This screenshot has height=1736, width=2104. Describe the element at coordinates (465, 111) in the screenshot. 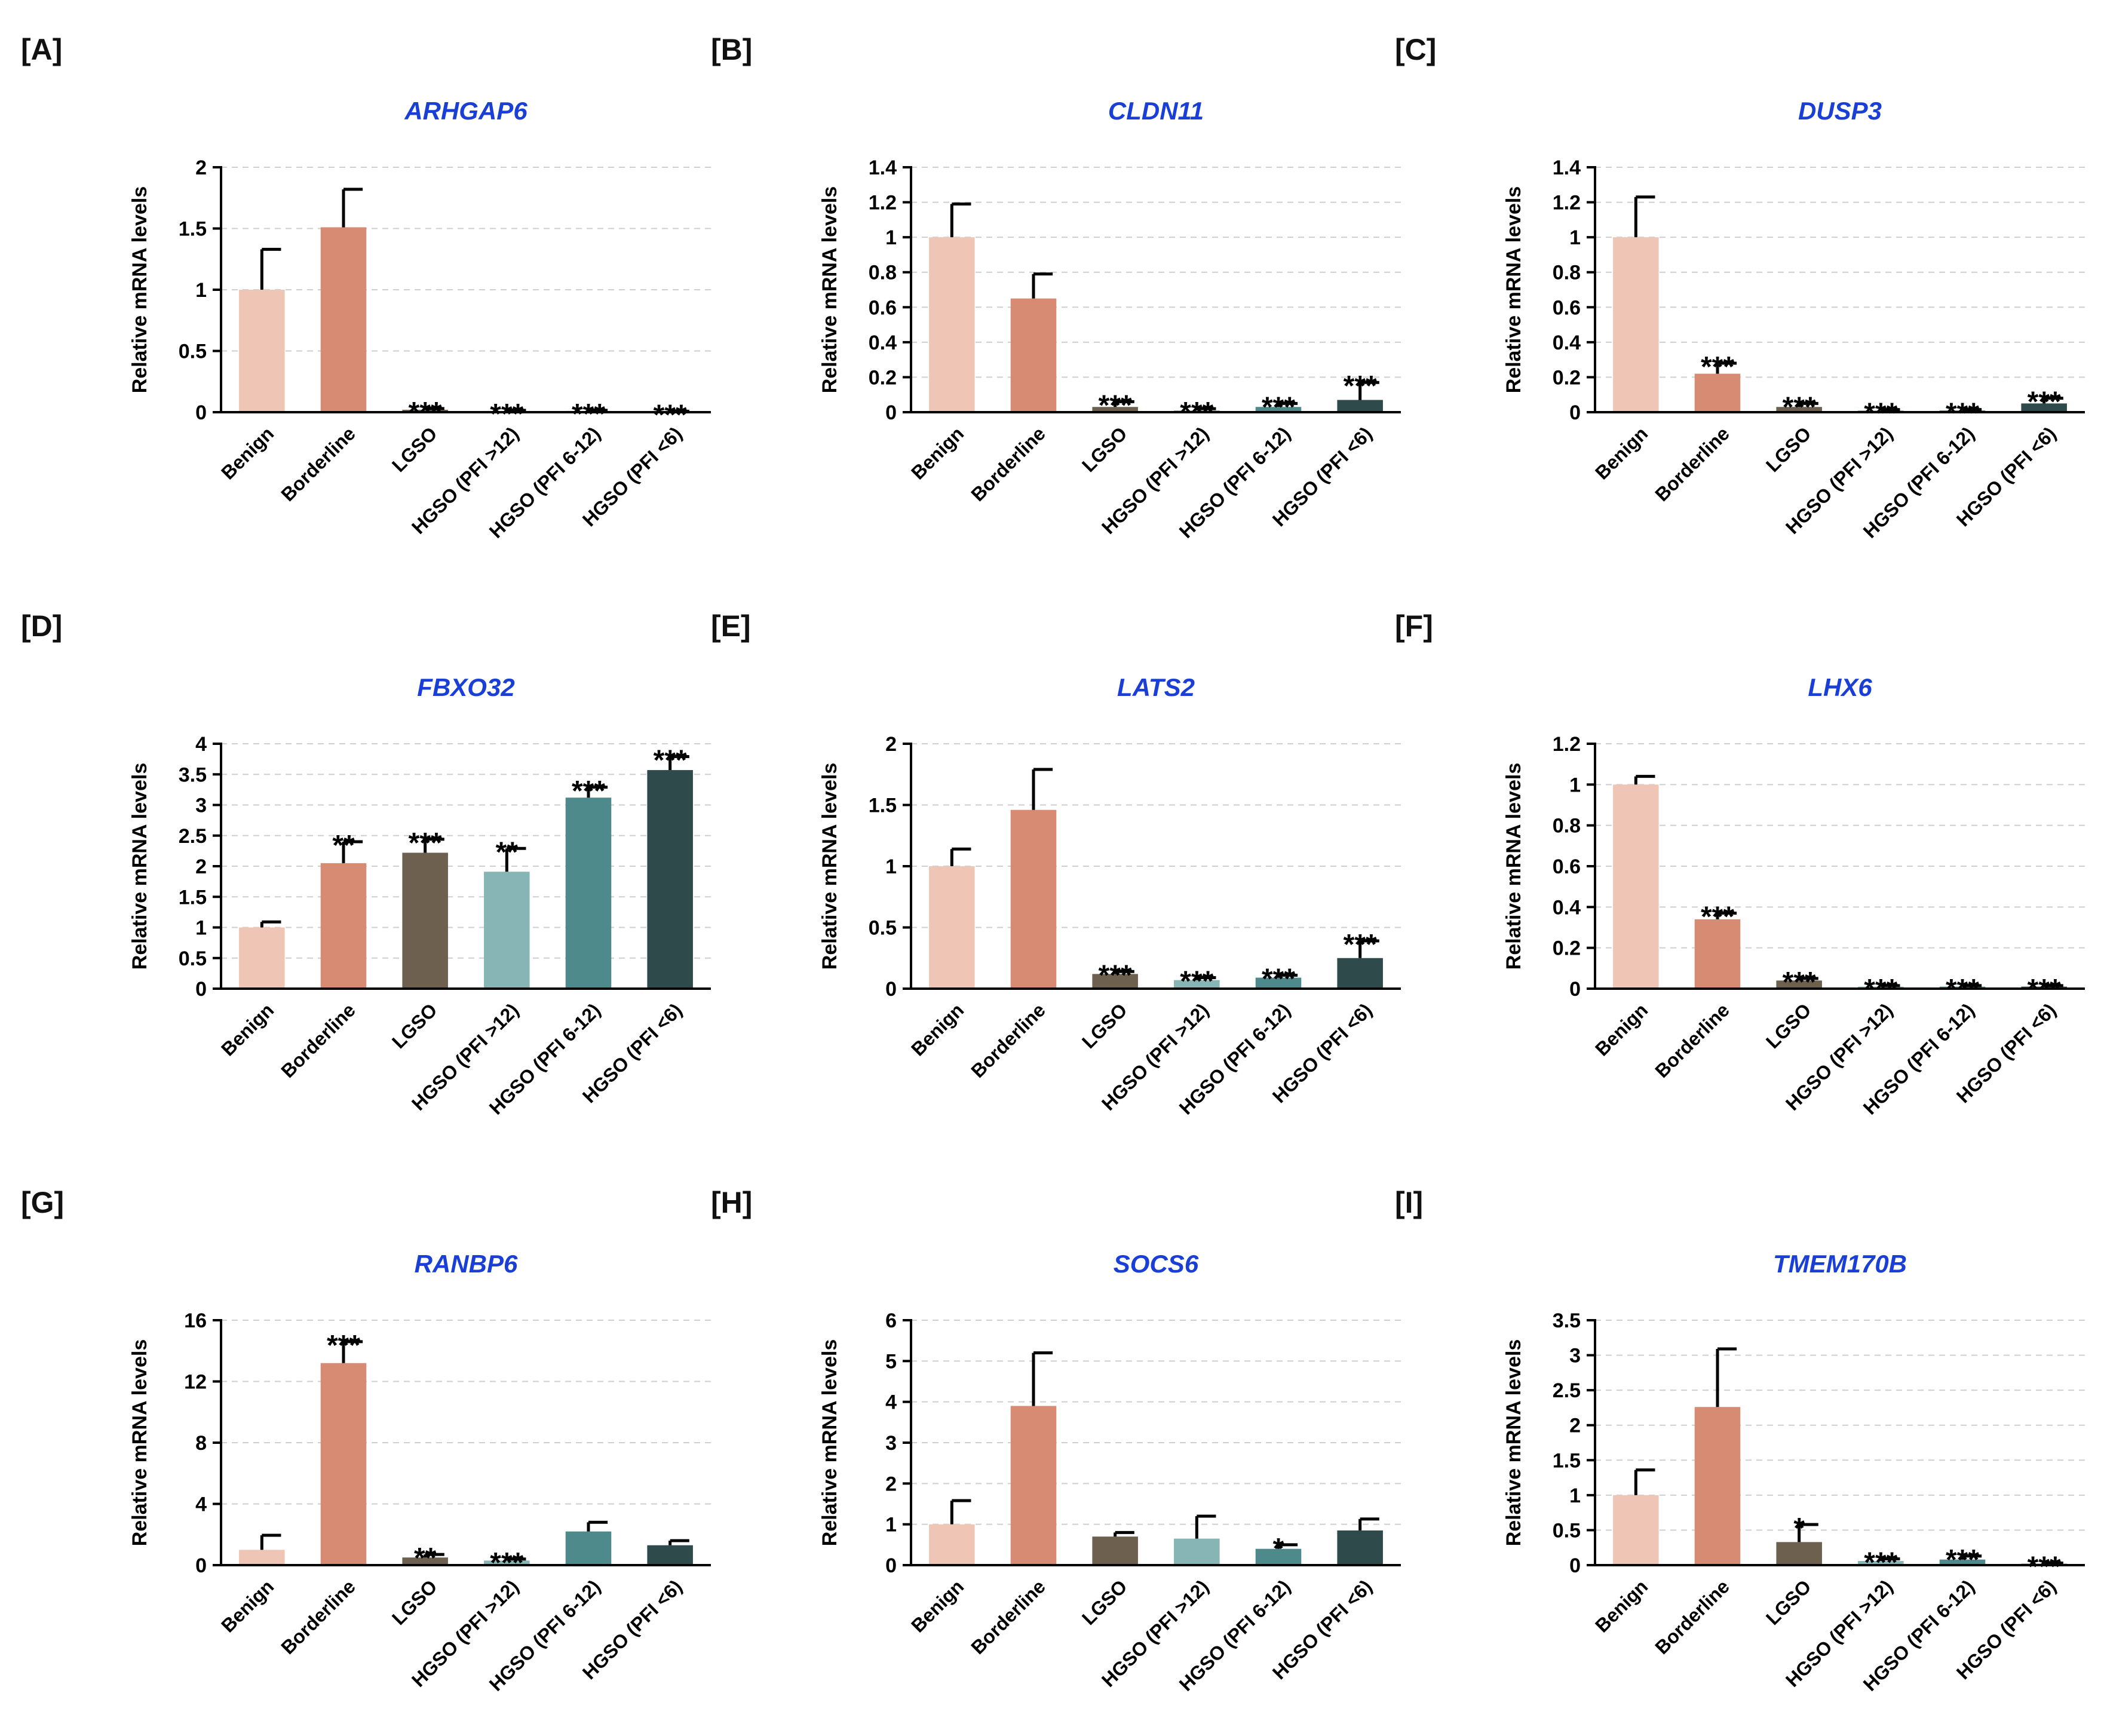

I see `chart-title: ARHGAP6` at that location.